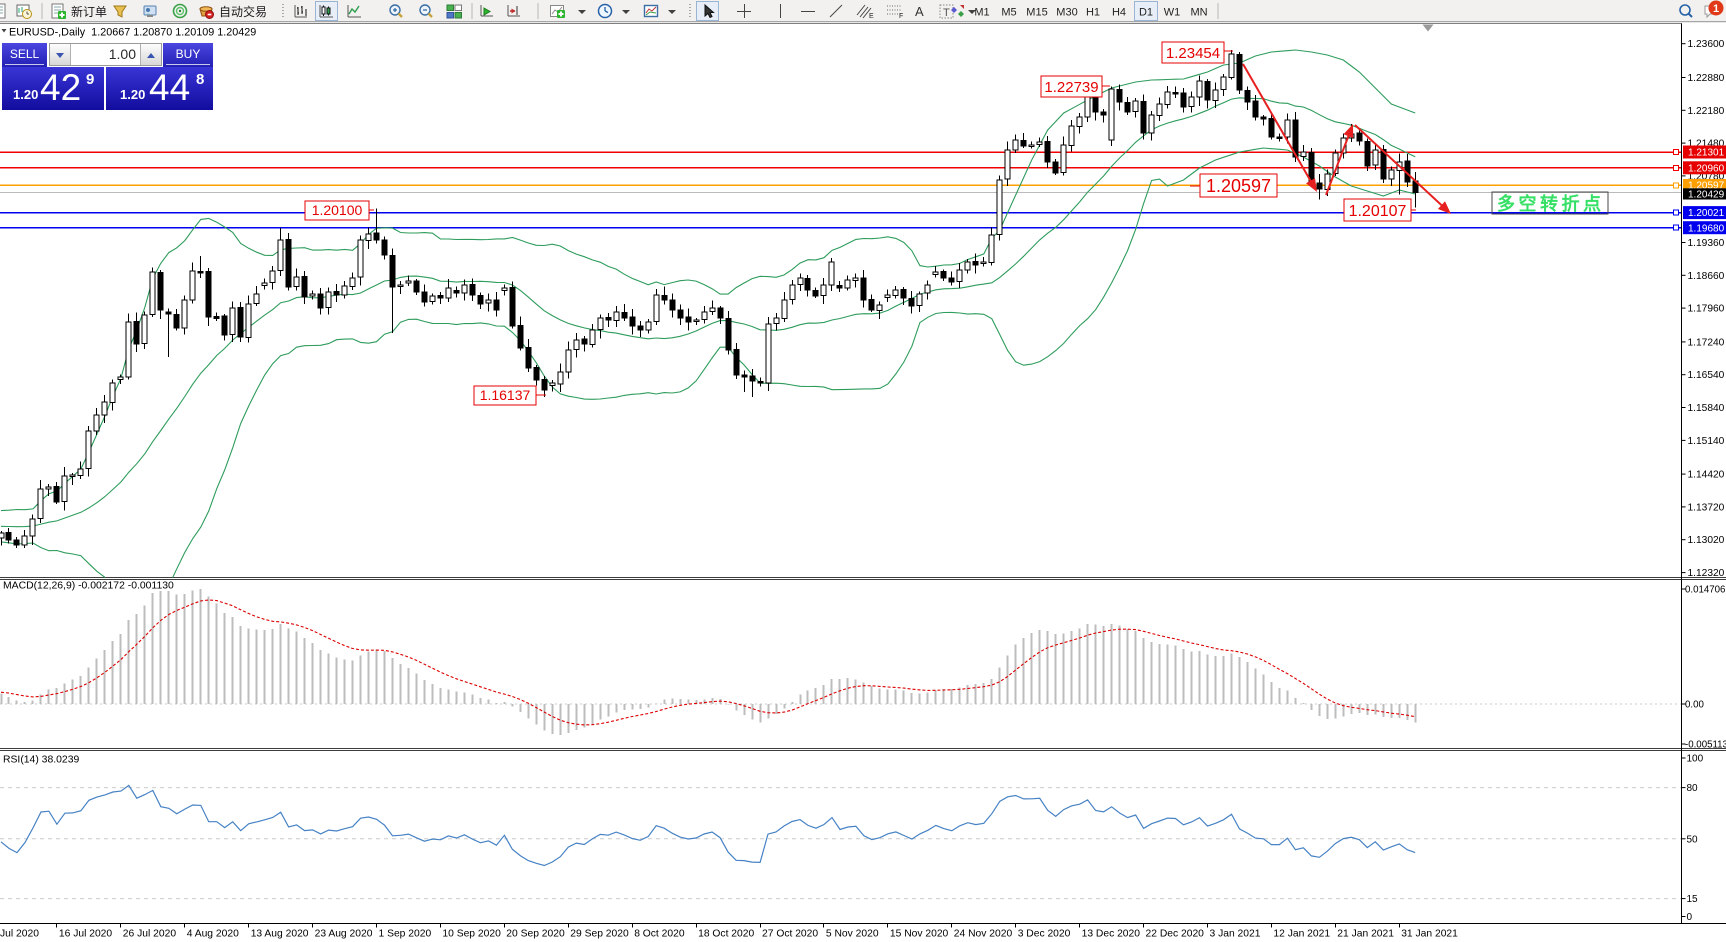 The height and width of the screenshot is (942, 1726). I want to click on svg-text: 13 Aug 2020, so click(280, 934).